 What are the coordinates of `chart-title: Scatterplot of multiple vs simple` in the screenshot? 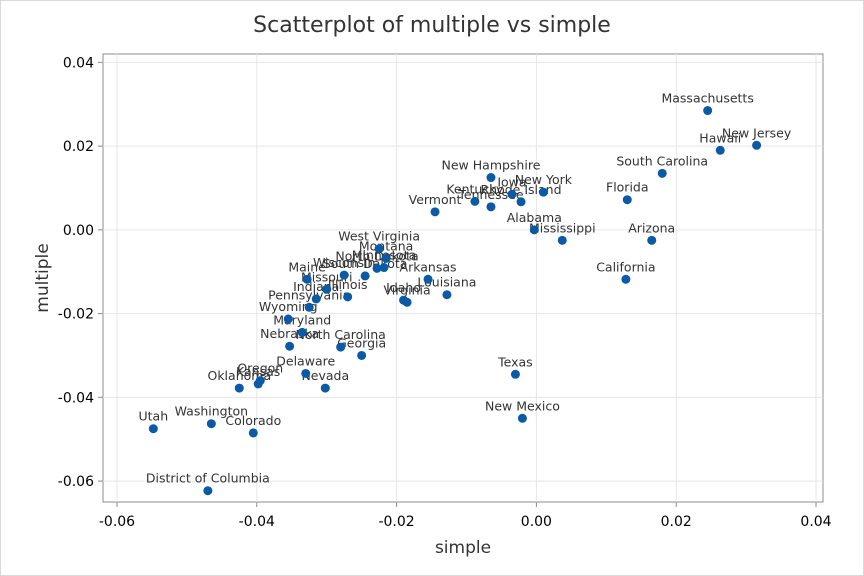 It's located at (432, 25).